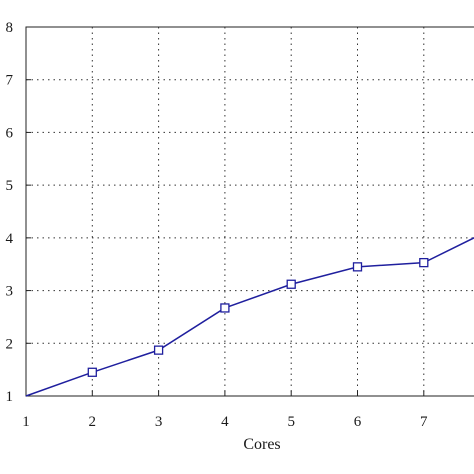 This screenshot has height=474, width=474. I want to click on x-tick-label: 4, so click(225, 422).